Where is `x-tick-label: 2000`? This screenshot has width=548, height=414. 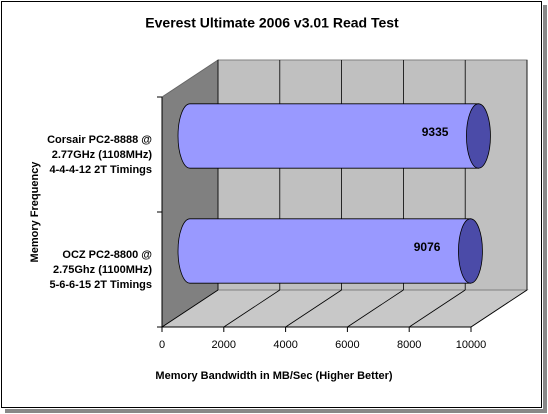 x-tick-label: 2000 is located at coordinates (224, 345).